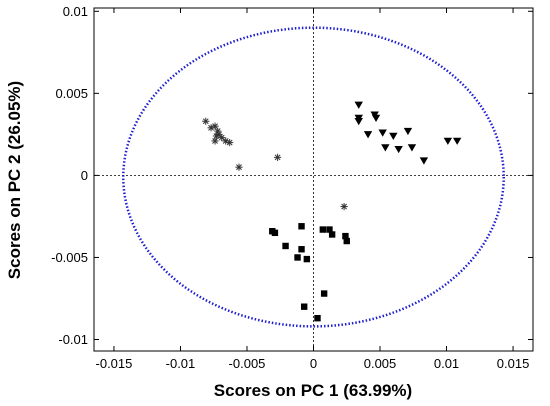 This screenshot has width=550, height=406. I want to click on x-tick-label: 0.005, so click(380, 363).